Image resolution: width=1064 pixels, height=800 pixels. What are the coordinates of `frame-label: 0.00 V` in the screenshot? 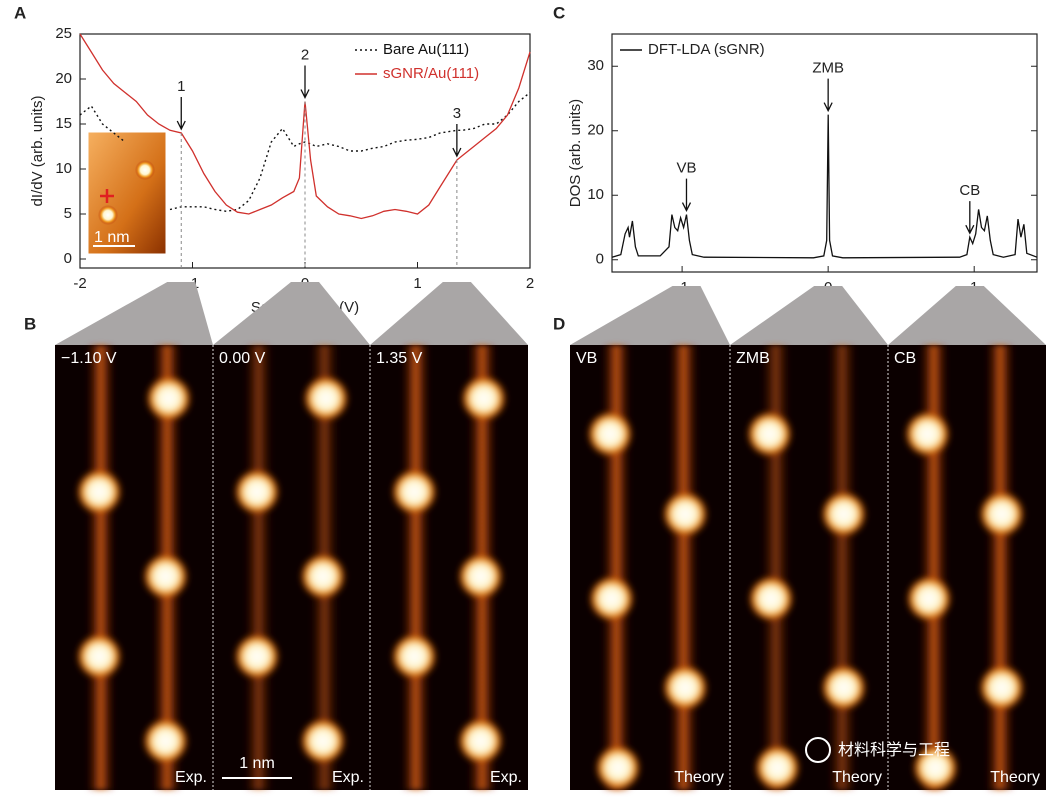 It's located at (242, 358).